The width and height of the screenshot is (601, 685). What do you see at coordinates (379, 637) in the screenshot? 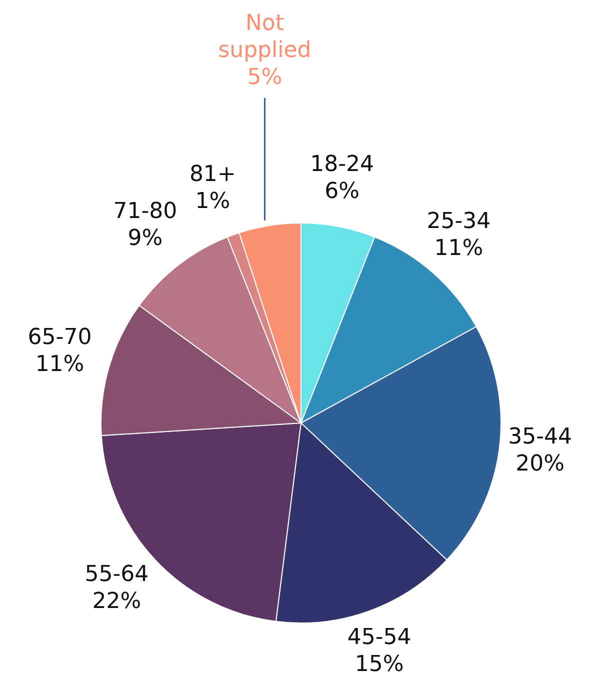
I see `slice-label: 45-54` at bounding box center [379, 637].